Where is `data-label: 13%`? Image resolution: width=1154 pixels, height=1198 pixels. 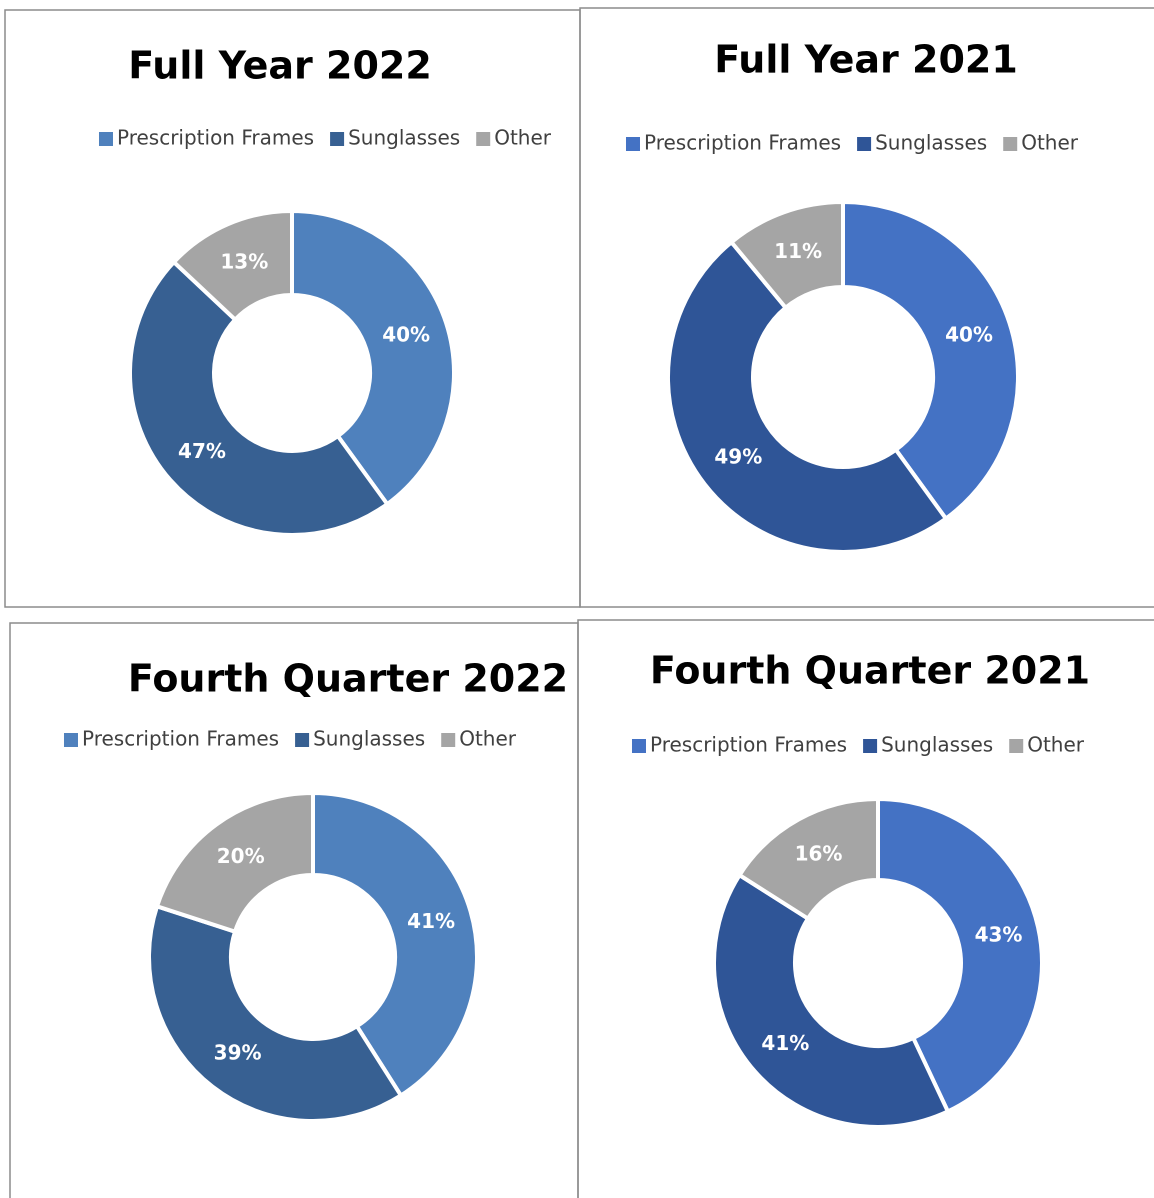
data-label: 13% is located at coordinates (244, 261).